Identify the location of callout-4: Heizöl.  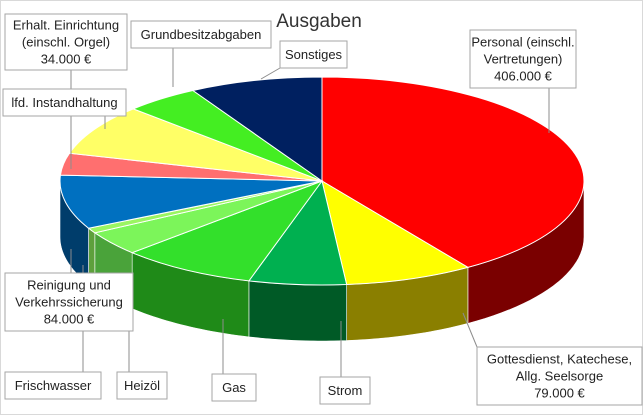
(142, 385).